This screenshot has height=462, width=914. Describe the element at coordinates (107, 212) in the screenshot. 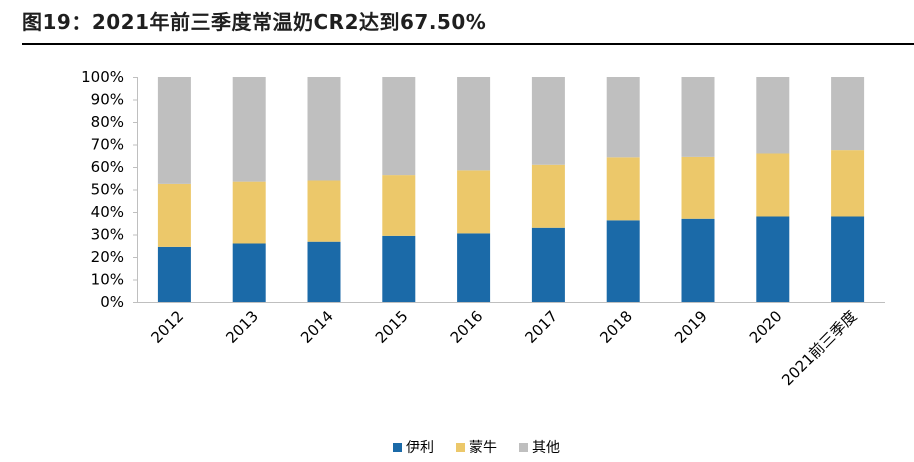

I see `y-tick-label: 40%` at that location.